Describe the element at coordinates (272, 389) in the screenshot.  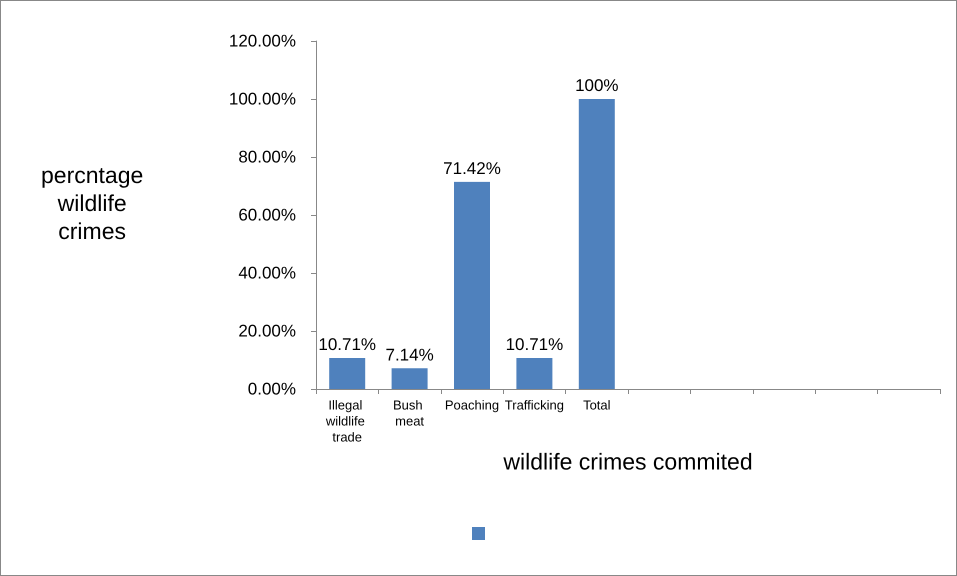
I see `y-tick-label: 0.00%` at that location.